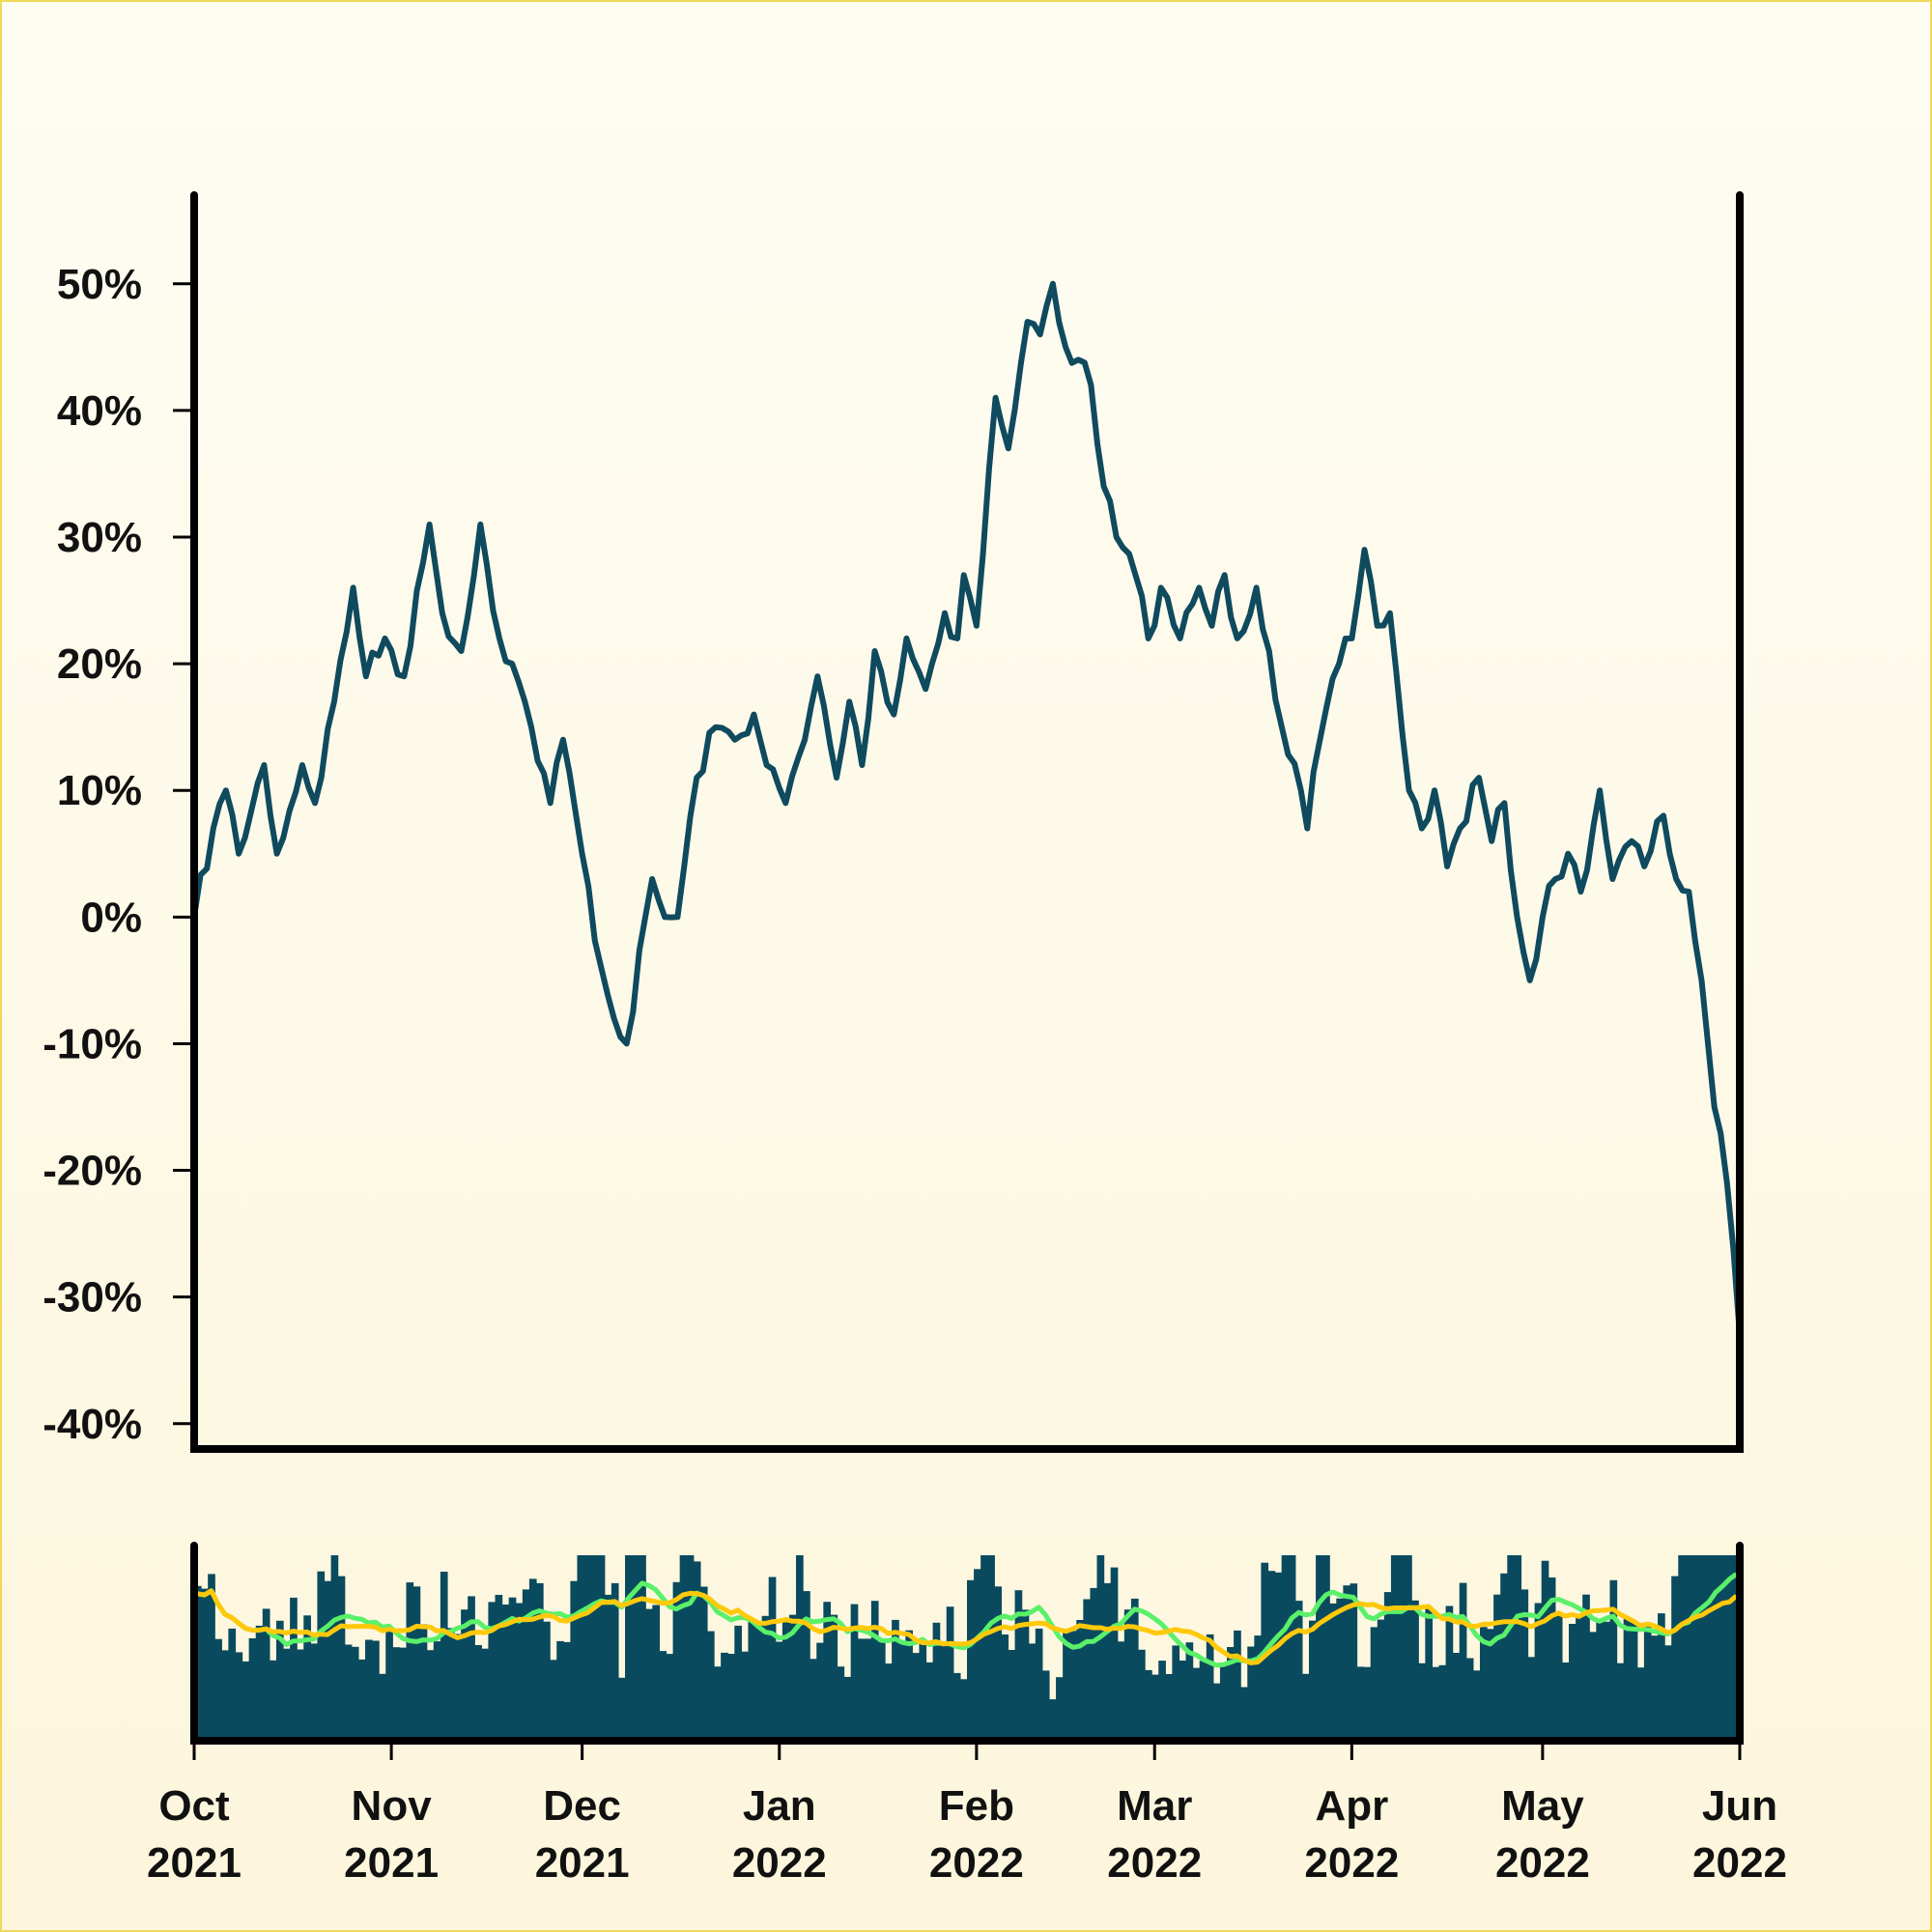 Image resolution: width=1932 pixels, height=1932 pixels. What do you see at coordinates (92, 1424) in the screenshot?
I see `y-tick-label: -40%` at bounding box center [92, 1424].